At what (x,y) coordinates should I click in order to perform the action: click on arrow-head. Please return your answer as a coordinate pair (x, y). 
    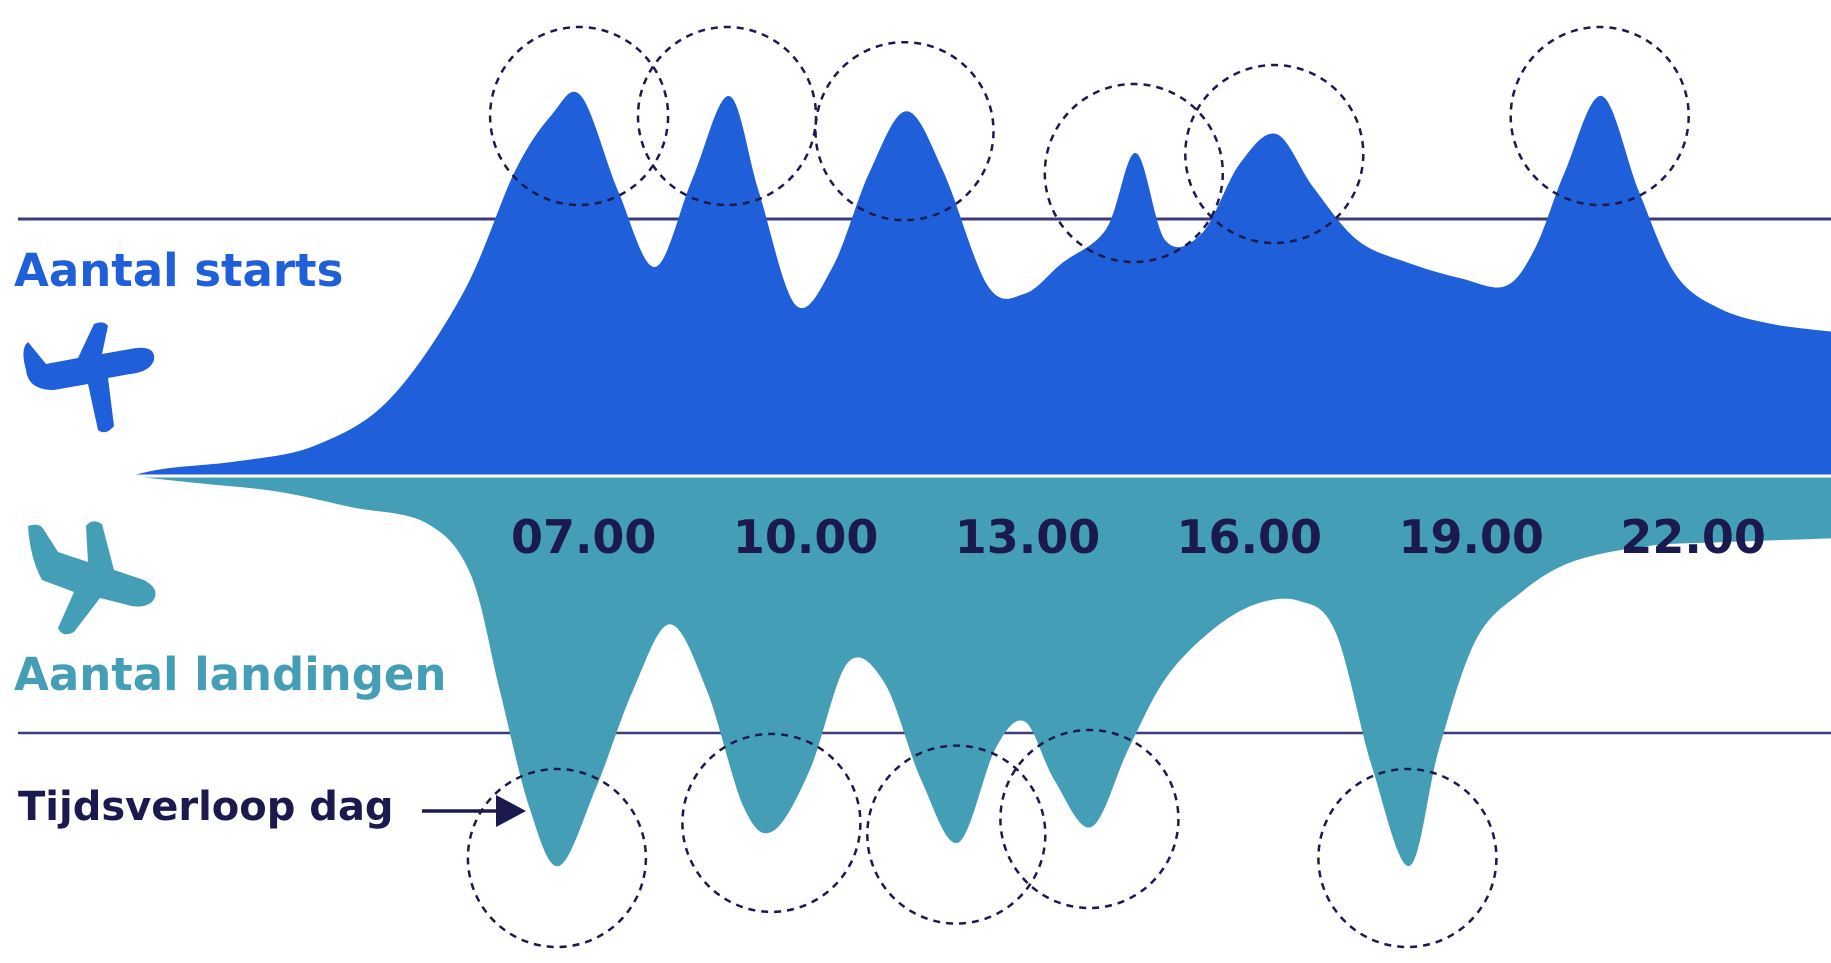
    Looking at the image, I should click on (511, 811).